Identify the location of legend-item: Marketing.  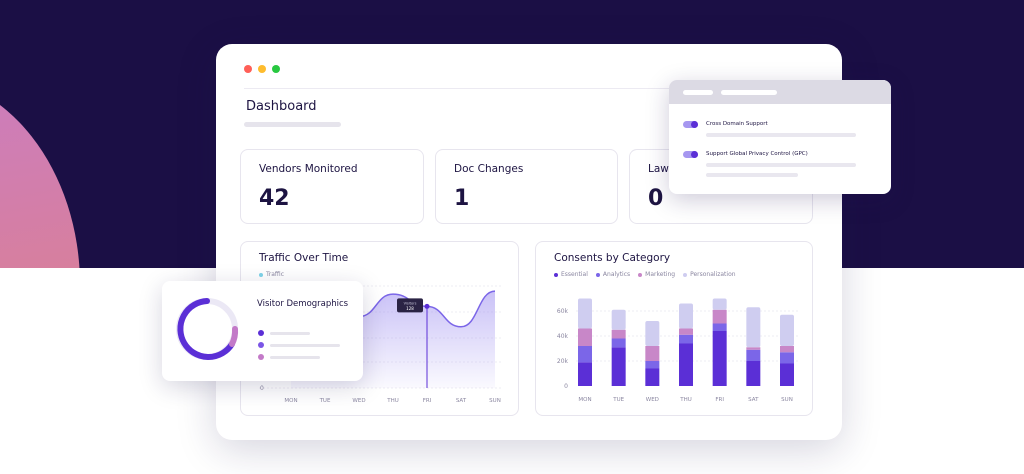
(656, 274).